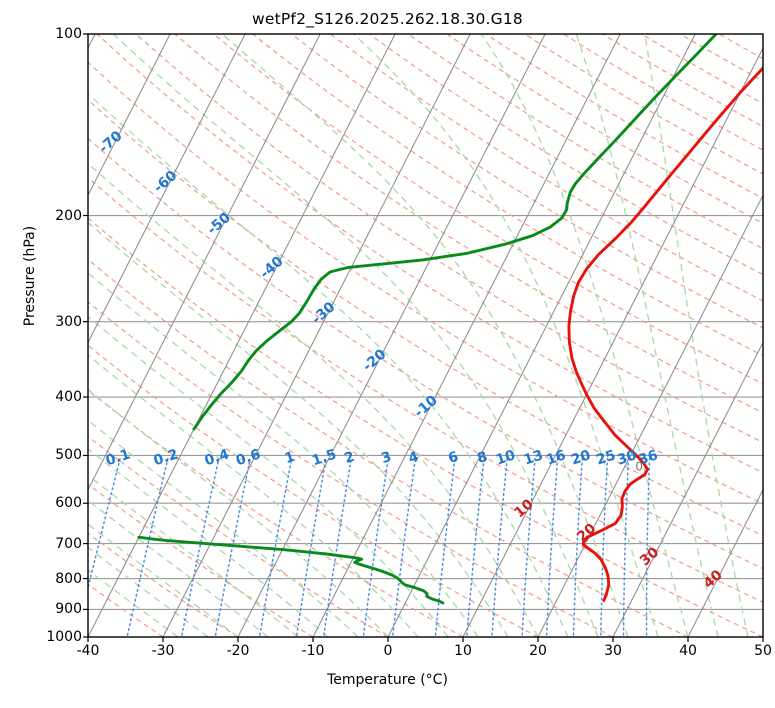 This screenshot has width=775, height=708. Describe the element at coordinates (605, 457) in the screenshot. I see `line-label: 25` at that location.